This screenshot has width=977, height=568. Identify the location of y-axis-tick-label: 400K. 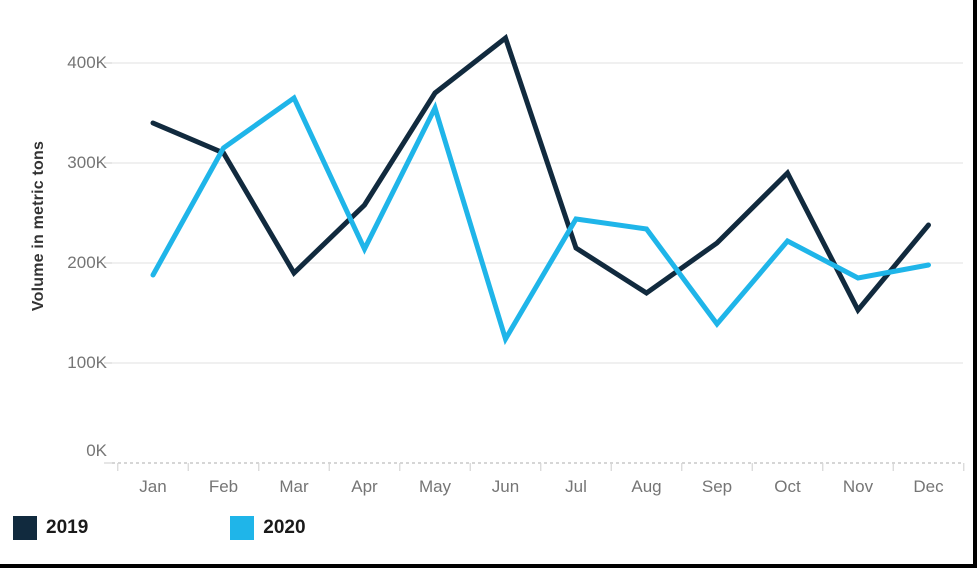
(87, 62).